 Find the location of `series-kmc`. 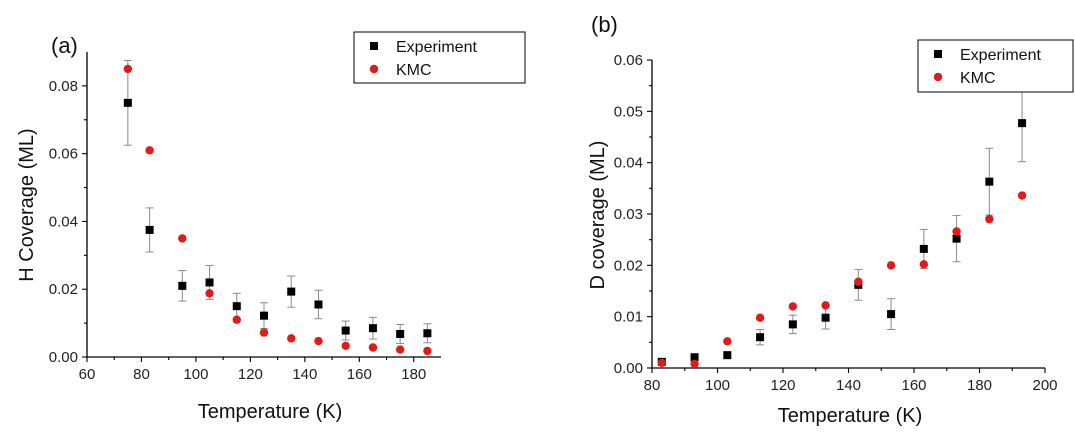

series-kmc is located at coordinates (842, 280).